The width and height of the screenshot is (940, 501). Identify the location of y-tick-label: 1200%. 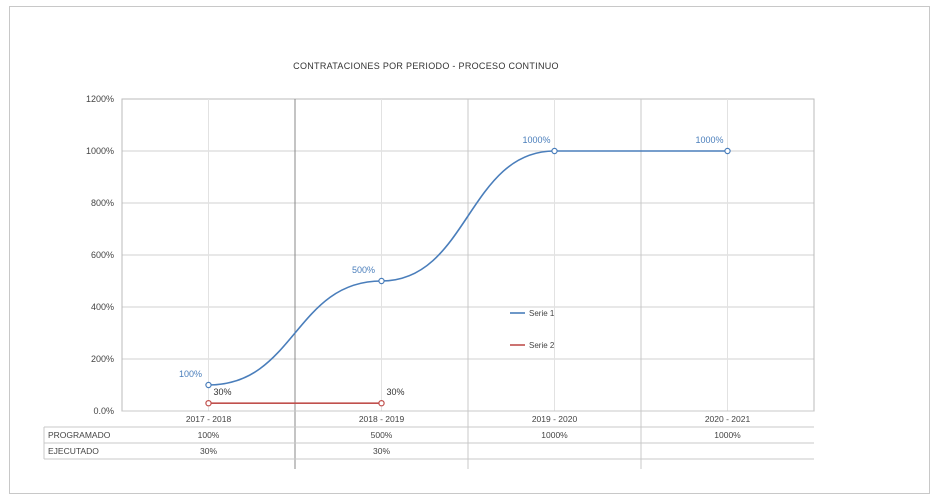
(100, 99).